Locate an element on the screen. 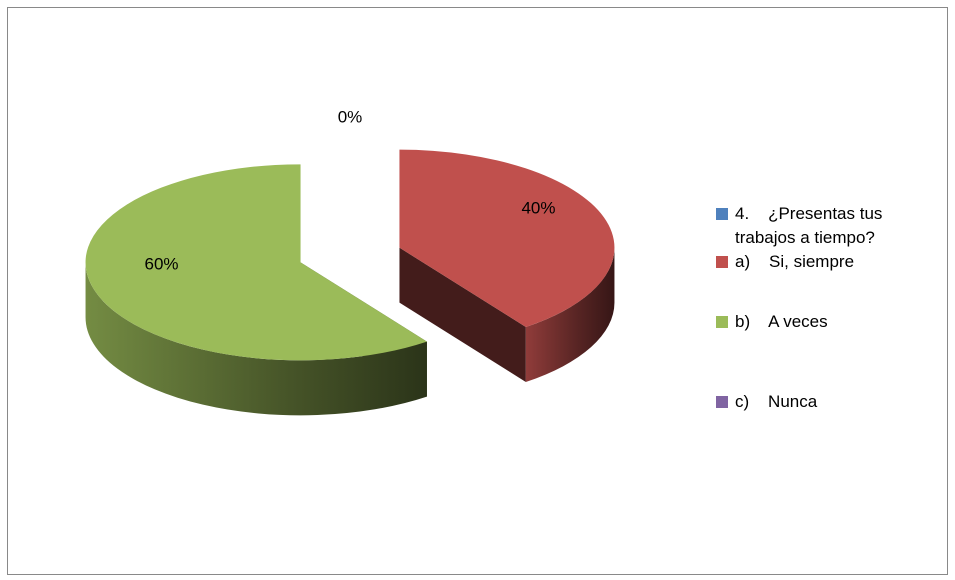 The image size is (955, 580). data-label: 0% is located at coordinates (350, 116).